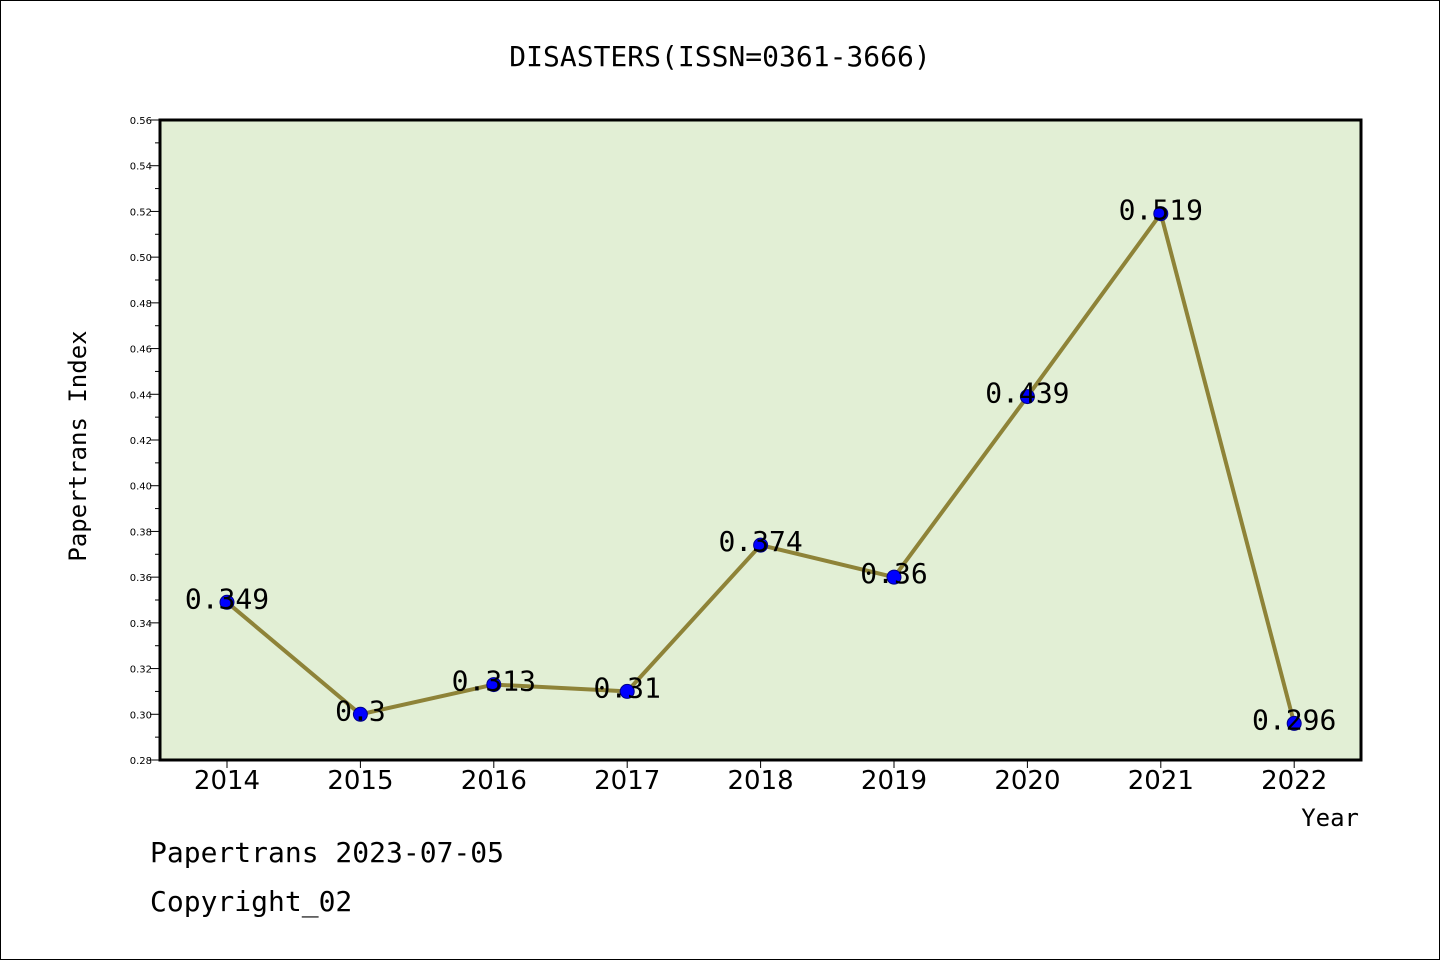  I want to click on data-label: 0.296, so click(1294, 719).